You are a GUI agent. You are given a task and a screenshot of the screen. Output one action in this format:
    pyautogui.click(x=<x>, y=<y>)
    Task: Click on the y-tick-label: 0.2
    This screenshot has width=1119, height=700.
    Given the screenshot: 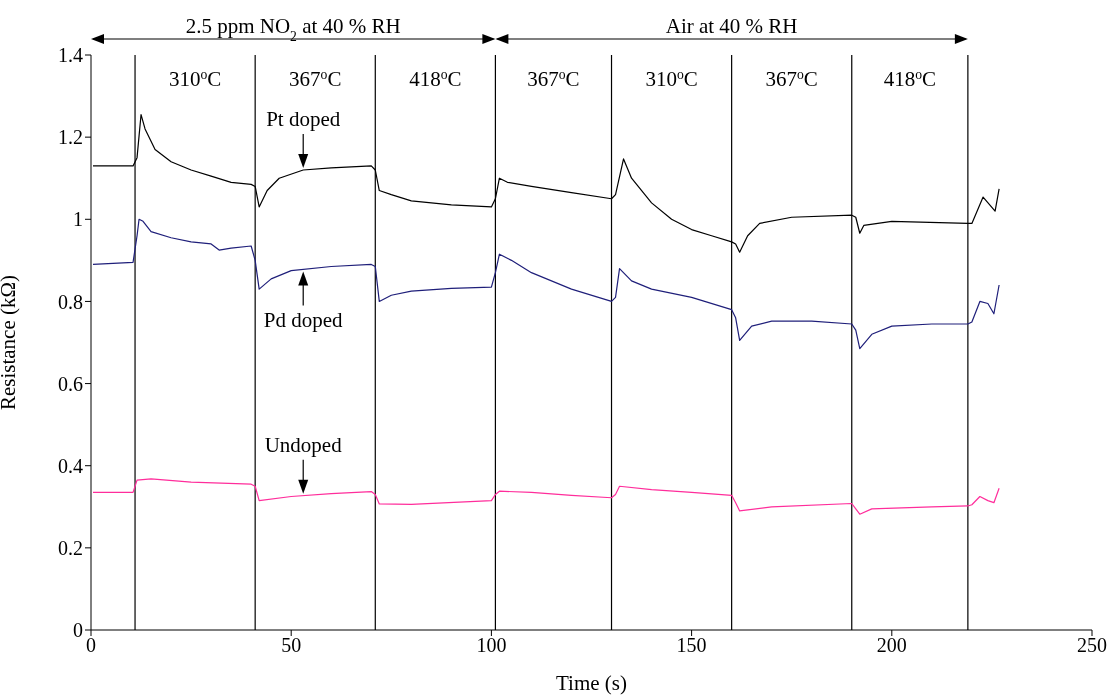 What is the action you would take?
    pyautogui.click(x=70, y=547)
    